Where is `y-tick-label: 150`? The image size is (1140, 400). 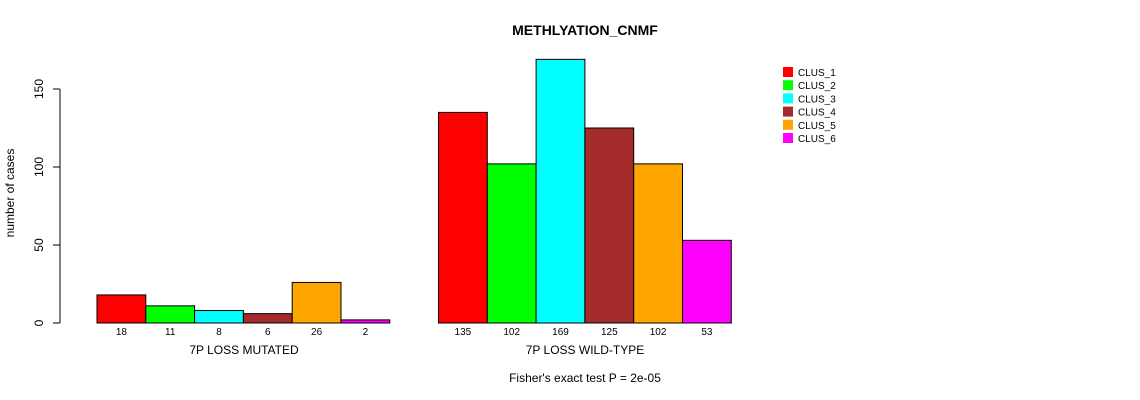 y-tick-label: 150 is located at coordinates (39, 89).